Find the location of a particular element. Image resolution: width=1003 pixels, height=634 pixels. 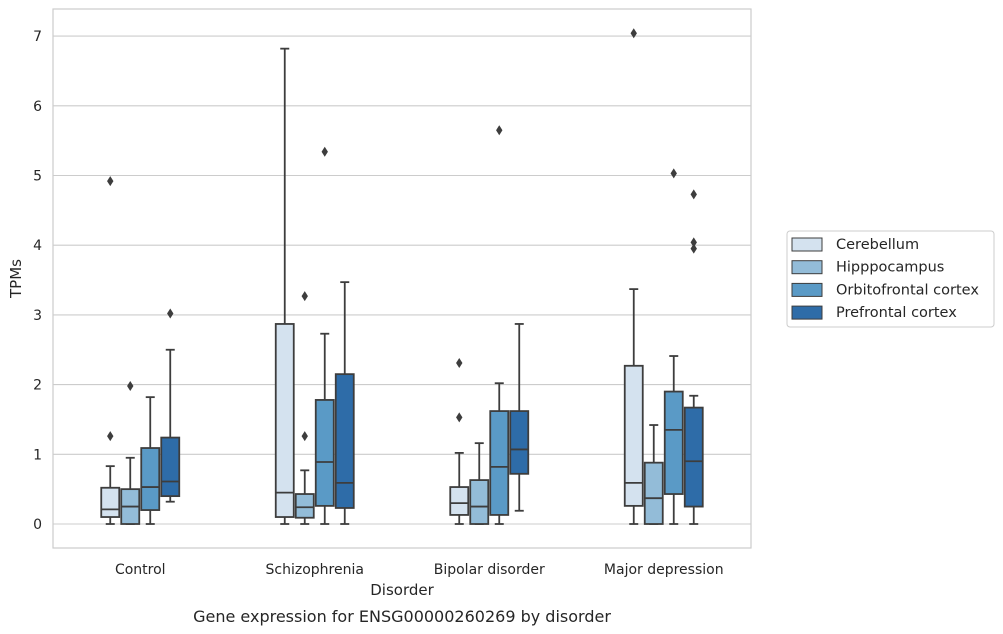

x-tick-label: Major depression is located at coordinates (664, 570).